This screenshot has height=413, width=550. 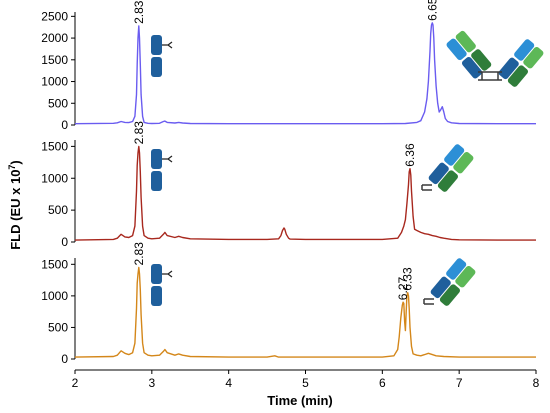 I want to click on x-tick-label: 4, so click(x=228, y=383).